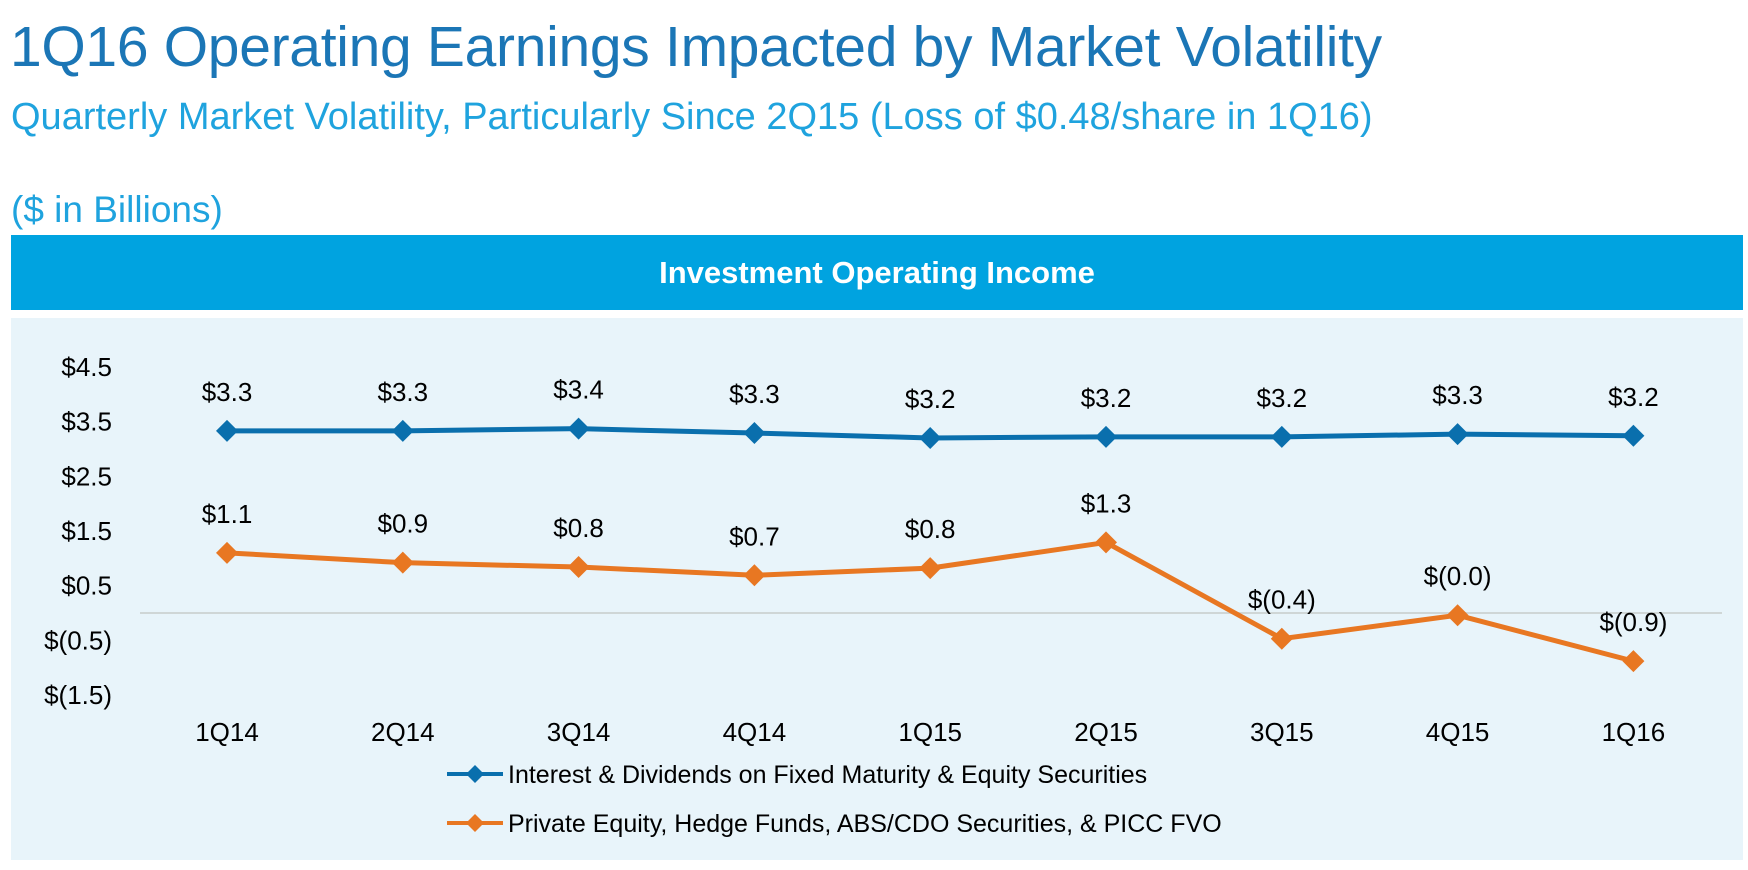 This screenshot has height=870, width=1748. Describe the element at coordinates (930, 732) in the screenshot. I see `x-tick-label: 1Q15` at that location.